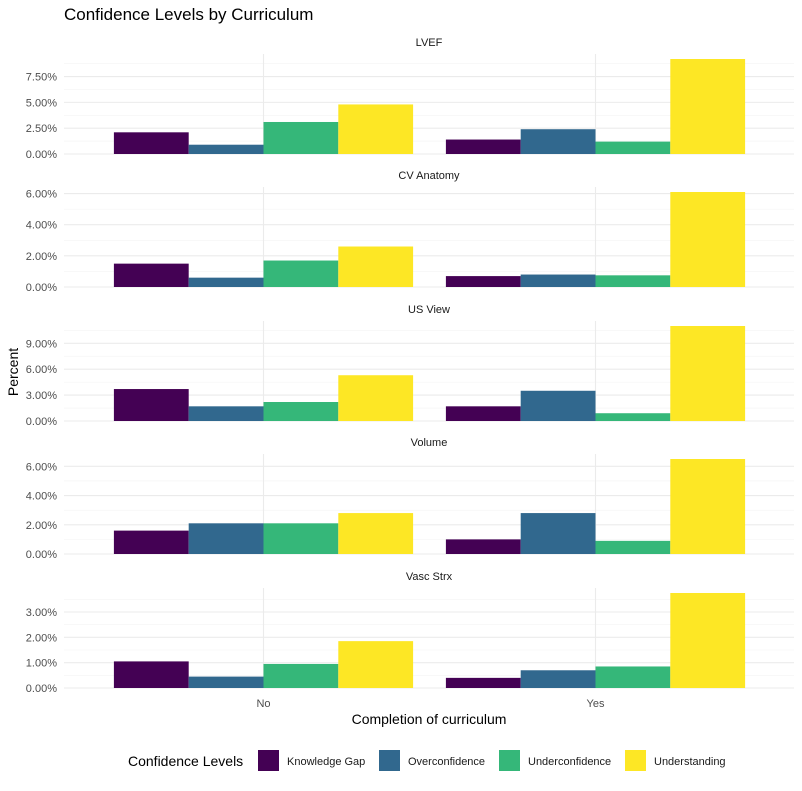  I want to click on x-tick-label-yes: Yes, so click(596, 704).